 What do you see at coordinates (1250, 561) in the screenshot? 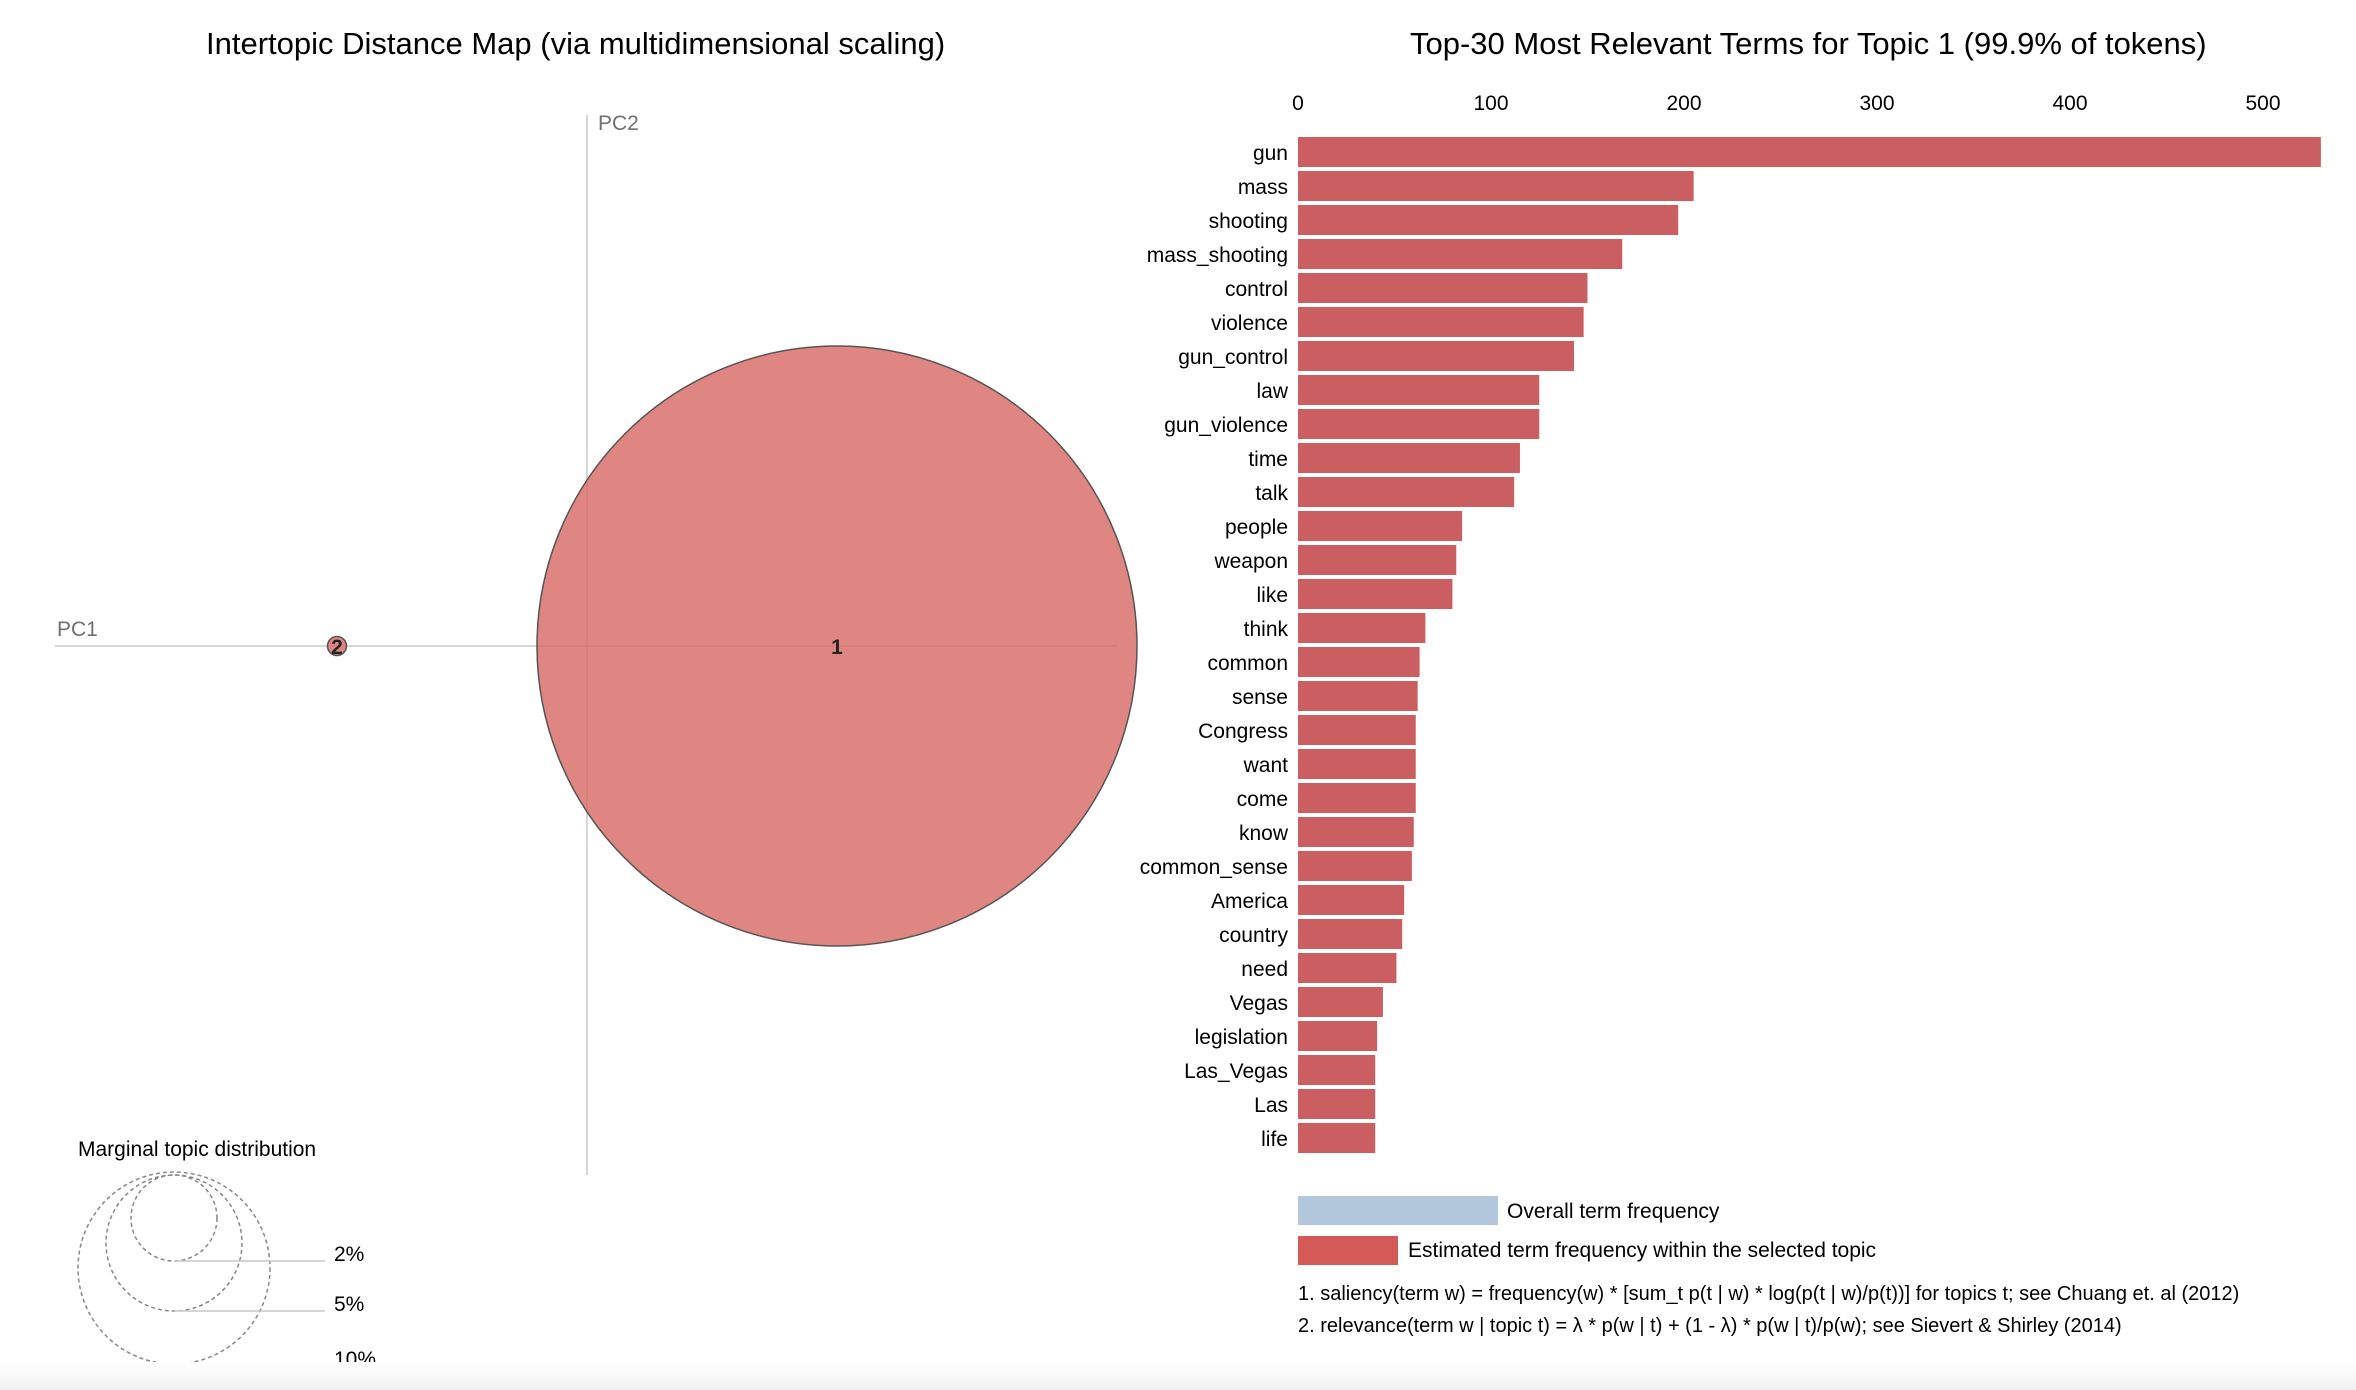
I see `term-label-weapon: weapon` at bounding box center [1250, 561].